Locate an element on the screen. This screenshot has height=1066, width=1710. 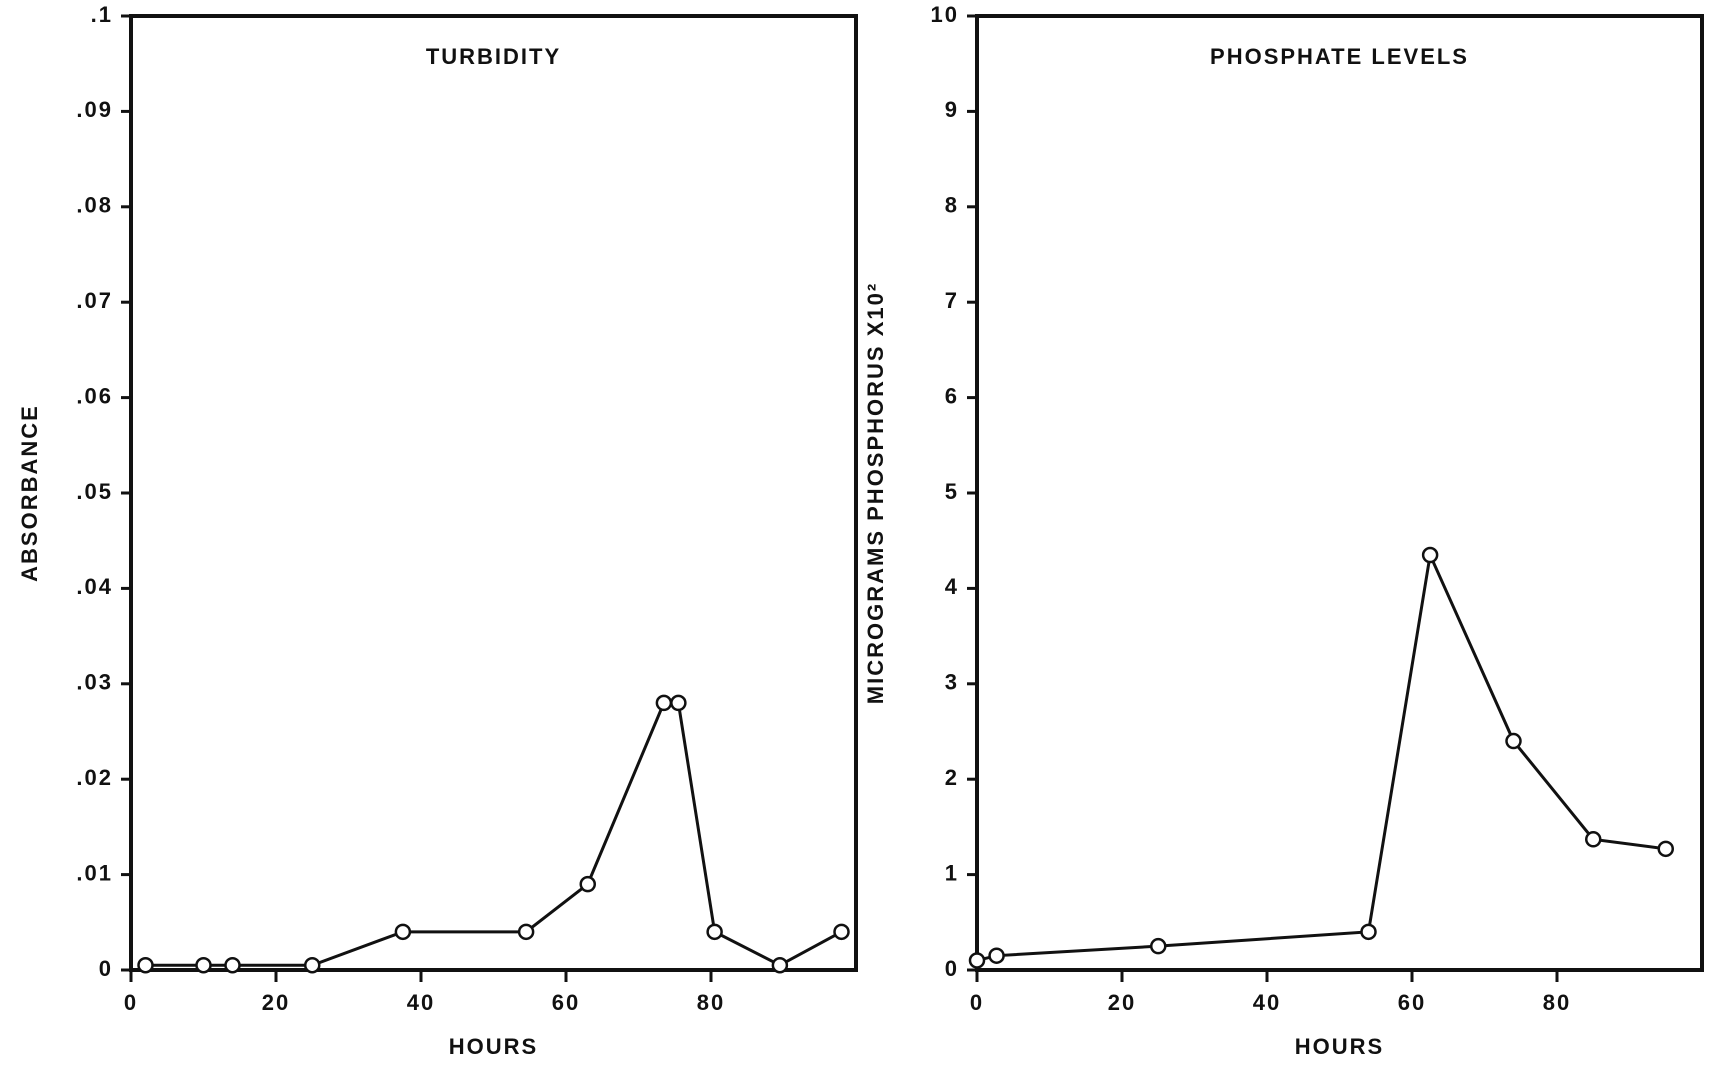
y-tick-label: .1 is located at coordinates (102, 14).